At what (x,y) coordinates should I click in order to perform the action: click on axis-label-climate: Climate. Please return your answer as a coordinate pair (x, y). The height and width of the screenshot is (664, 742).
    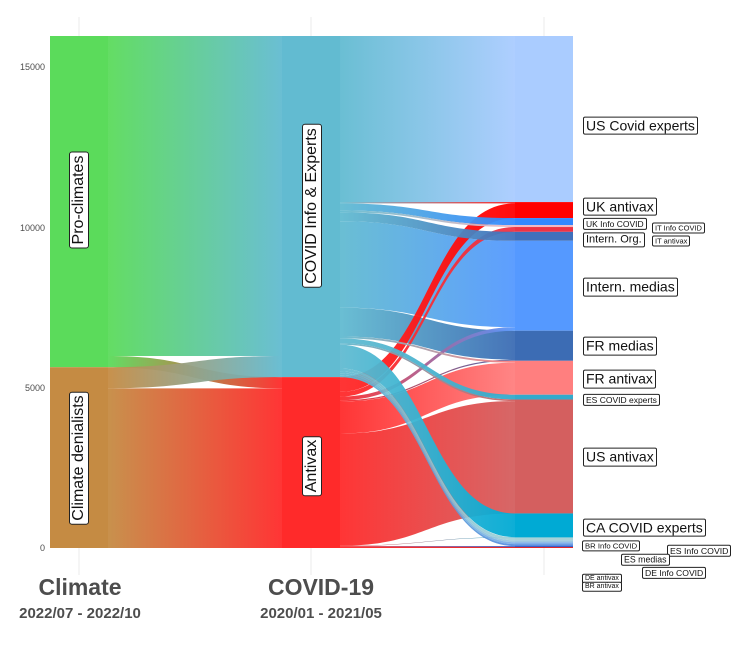
    Looking at the image, I should click on (80, 587).